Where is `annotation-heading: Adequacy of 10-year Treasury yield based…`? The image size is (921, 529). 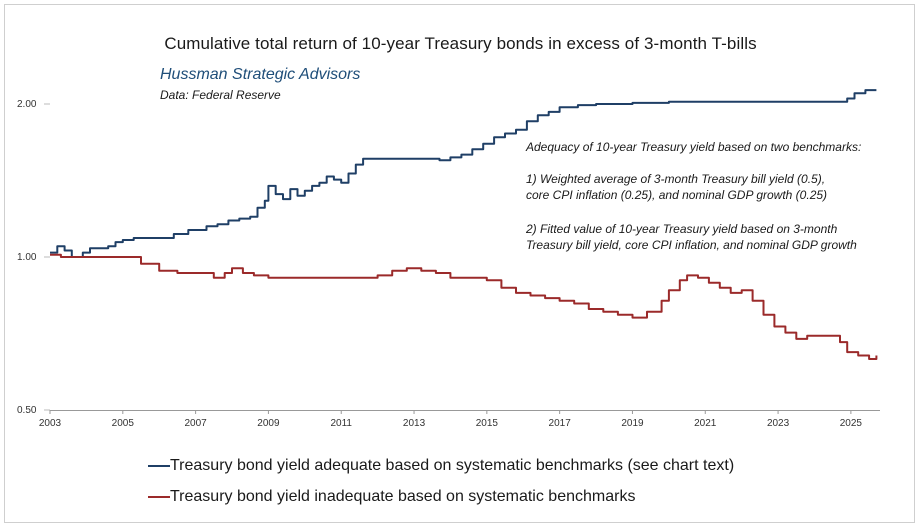 annotation-heading: Adequacy of 10-year Treasury yield based… is located at coordinates (694, 147).